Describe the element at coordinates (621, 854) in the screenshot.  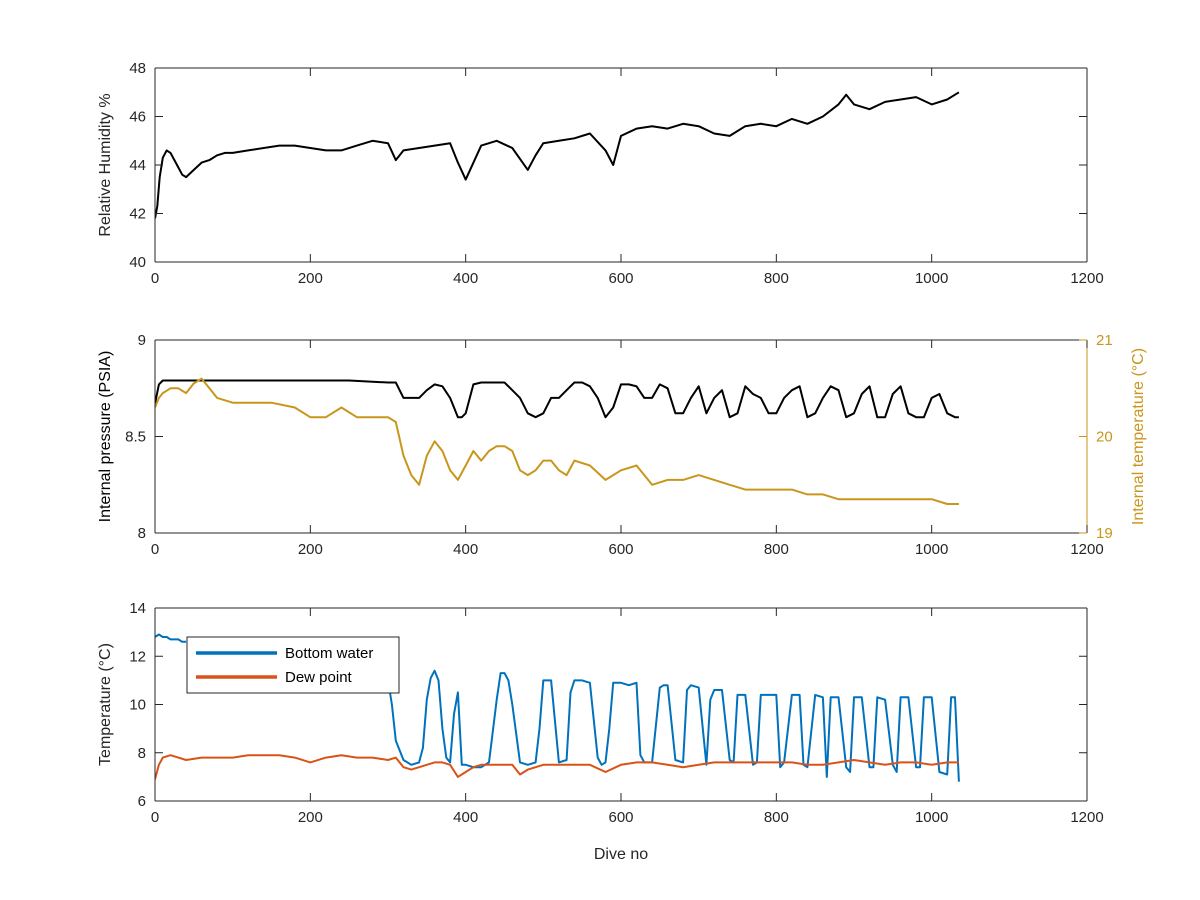
I see `x-axis-label: Dive no` at that location.